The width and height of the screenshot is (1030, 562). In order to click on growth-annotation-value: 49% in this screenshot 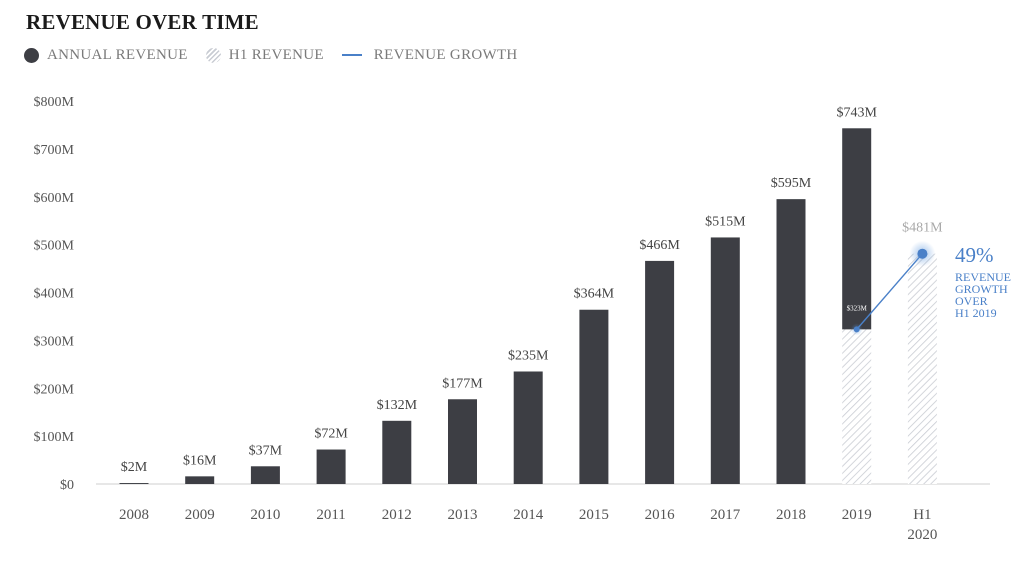, I will do `click(974, 255)`.